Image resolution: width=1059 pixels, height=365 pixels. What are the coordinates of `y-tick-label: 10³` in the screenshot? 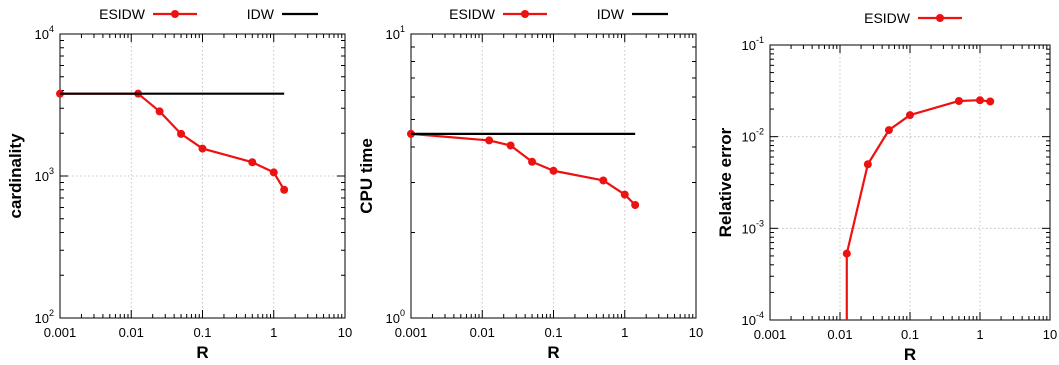 It's located at (44, 175).